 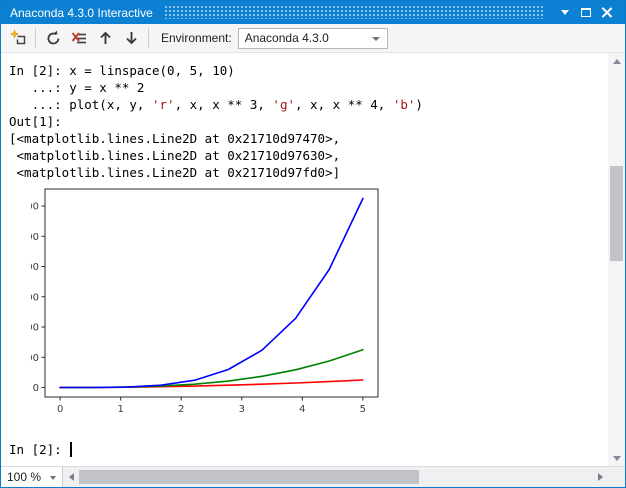 What do you see at coordinates (363, 409) in the screenshot?
I see `svg-text: 5` at bounding box center [363, 409].